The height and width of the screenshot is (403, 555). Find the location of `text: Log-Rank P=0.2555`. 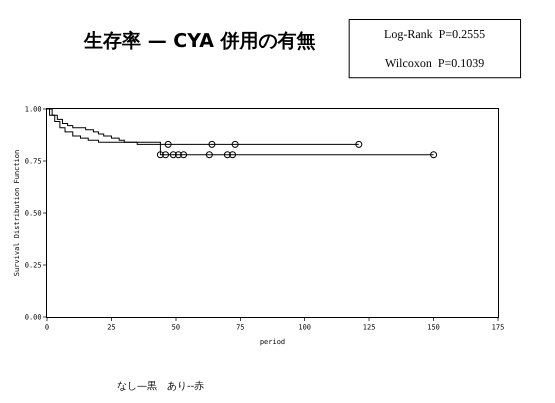

text: Log-Rank P=0.2555 is located at coordinates (435, 34).